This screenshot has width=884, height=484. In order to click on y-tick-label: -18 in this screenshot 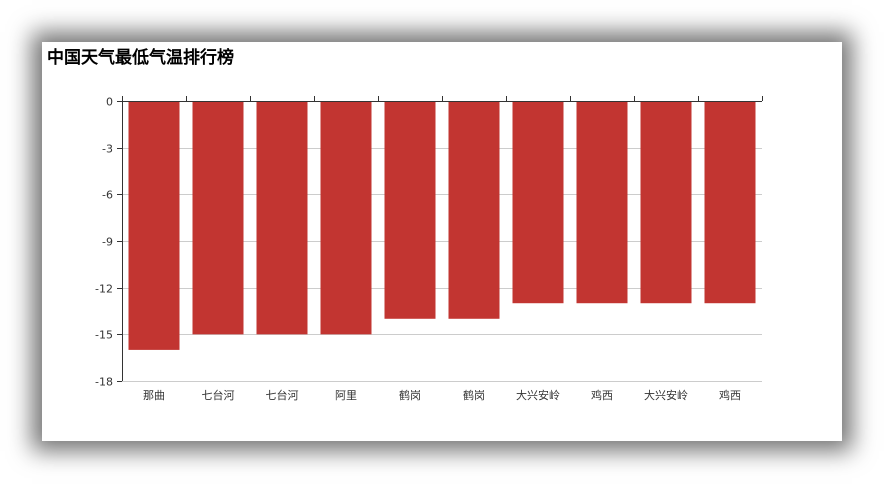, I will do `click(104, 382)`.